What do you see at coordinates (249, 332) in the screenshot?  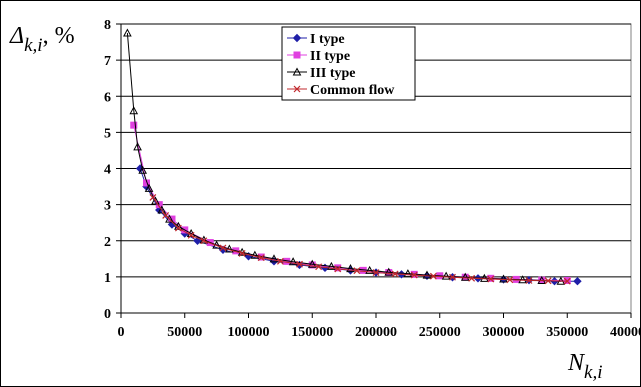 I see `x-tick-label: 100000` at bounding box center [249, 332].